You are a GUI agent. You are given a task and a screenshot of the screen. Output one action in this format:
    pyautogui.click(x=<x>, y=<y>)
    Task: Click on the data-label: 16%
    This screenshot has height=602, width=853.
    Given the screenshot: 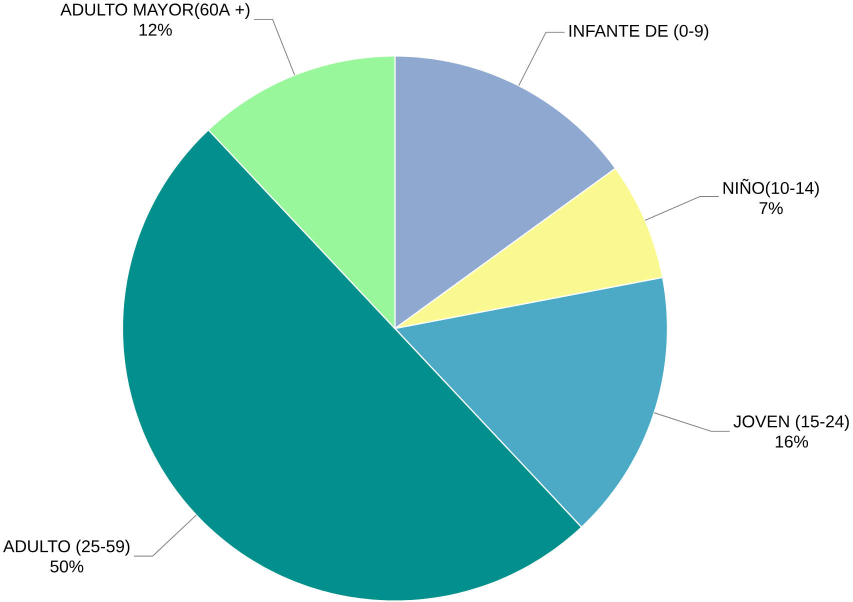 What is the action you would take?
    pyautogui.click(x=792, y=442)
    